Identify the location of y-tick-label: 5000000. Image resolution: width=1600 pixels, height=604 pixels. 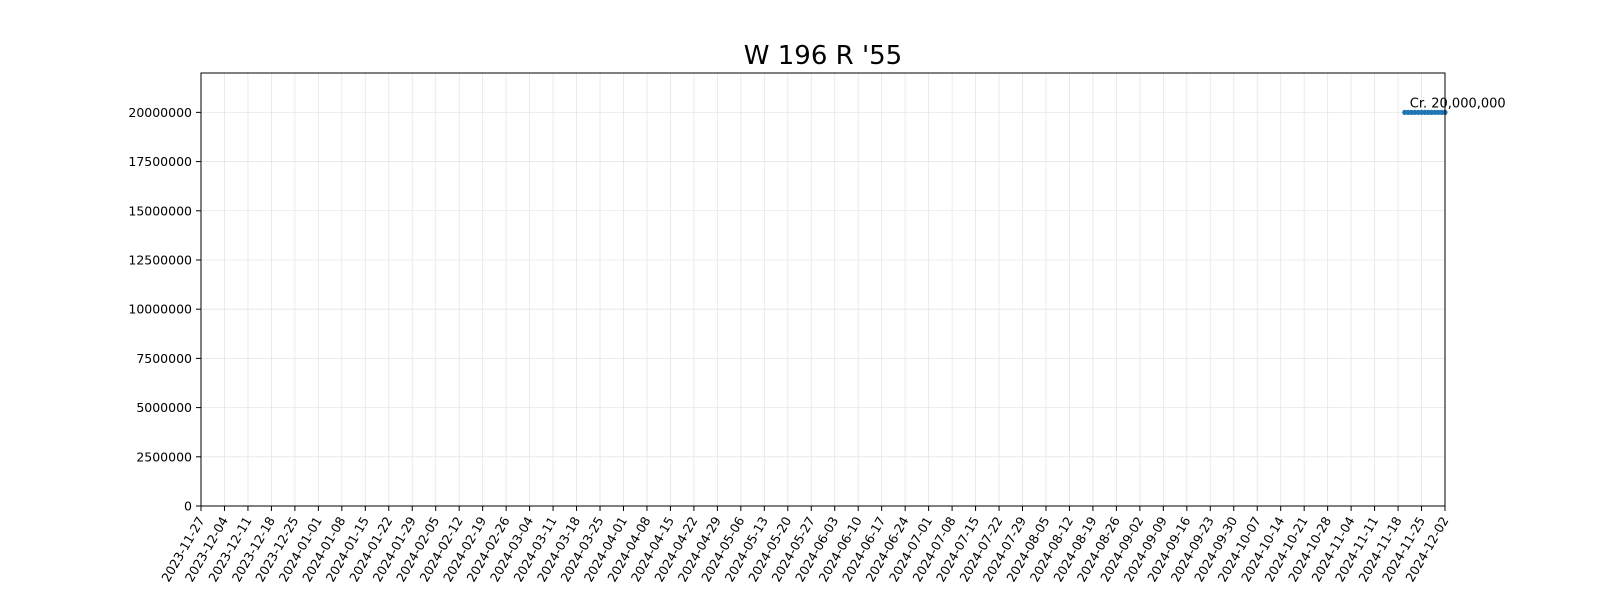
(164, 407).